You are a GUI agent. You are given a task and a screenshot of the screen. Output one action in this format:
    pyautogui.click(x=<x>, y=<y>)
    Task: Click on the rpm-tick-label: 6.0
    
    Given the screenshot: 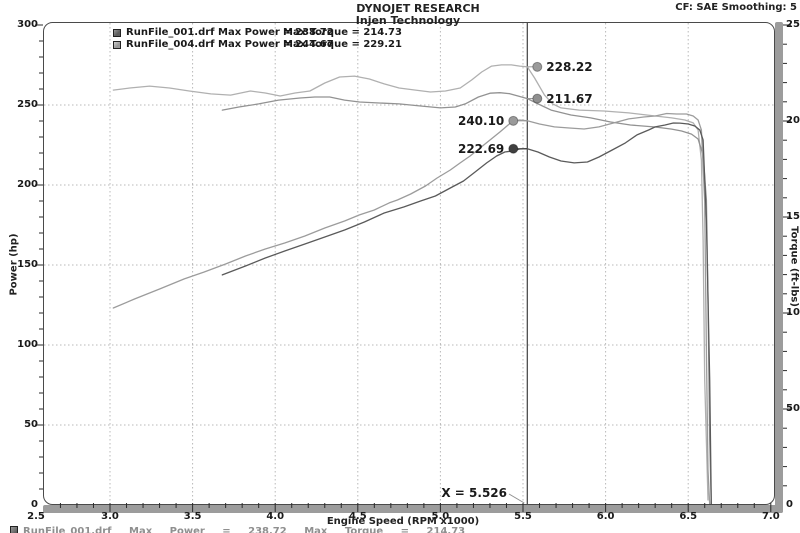 What is the action you would take?
    pyautogui.click(x=605, y=516)
    